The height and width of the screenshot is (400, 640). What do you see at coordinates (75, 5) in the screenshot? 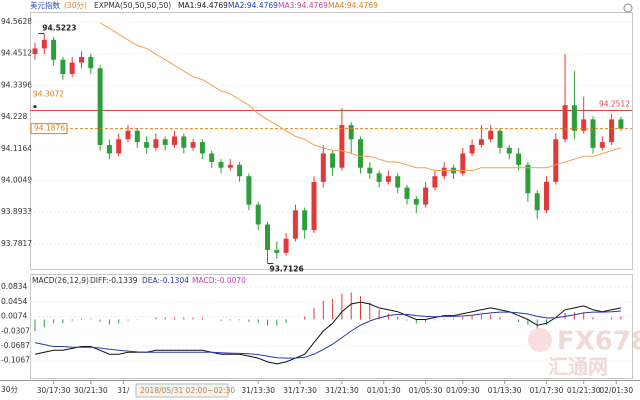
I see `period: (30分)` at bounding box center [75, 5].